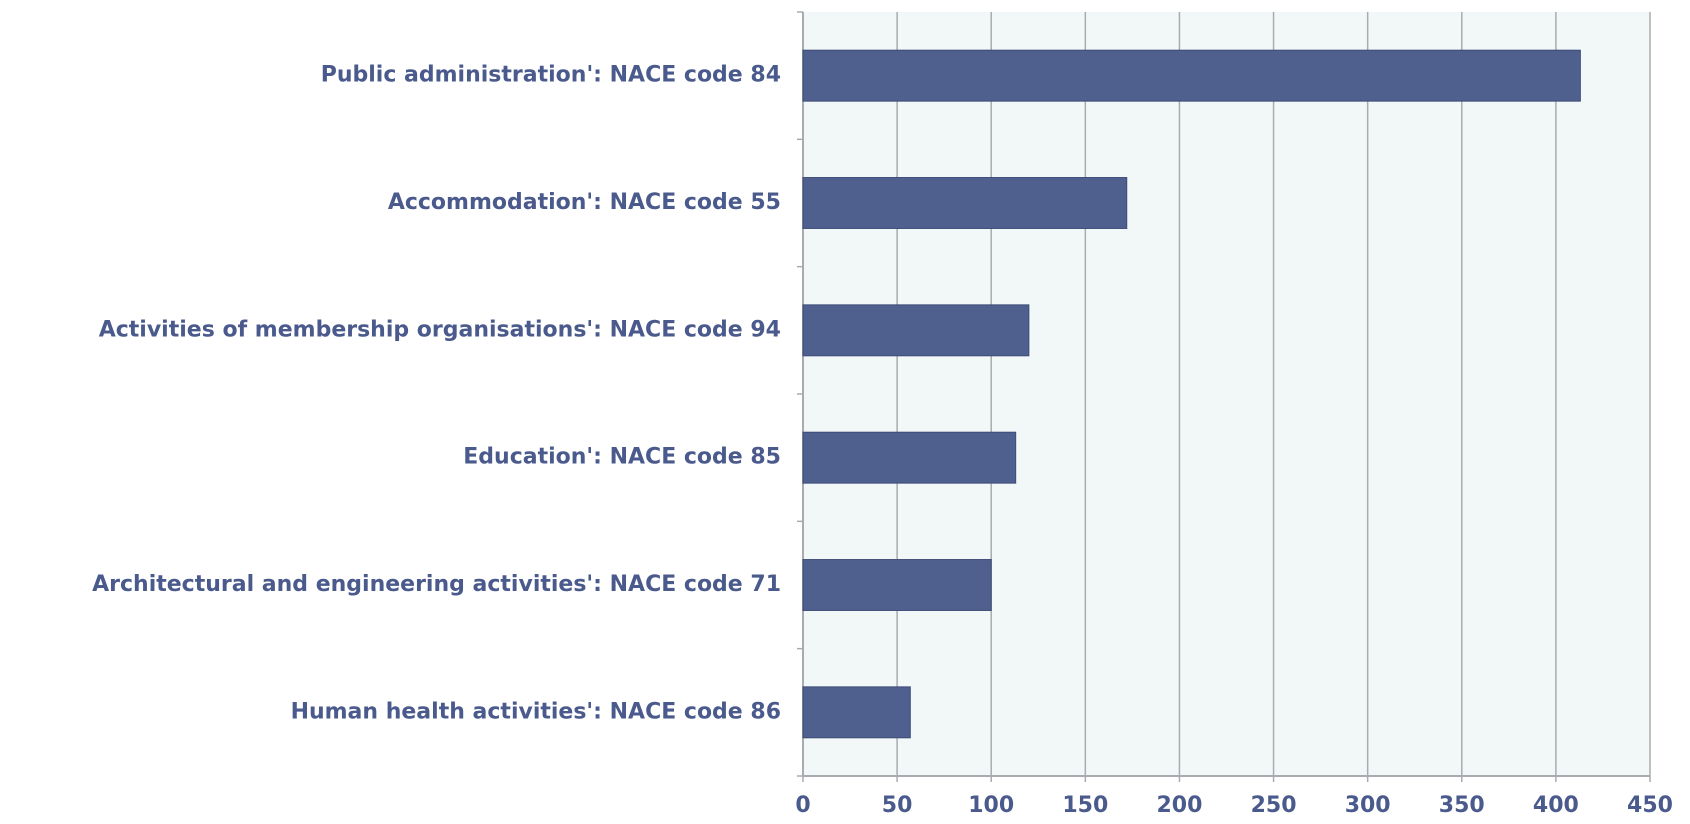 This screenshot has height=824, width=1690. Describe the element at coordinates (1368, 805) in the screenshot. I see `x-tick-label: 300` at that location.